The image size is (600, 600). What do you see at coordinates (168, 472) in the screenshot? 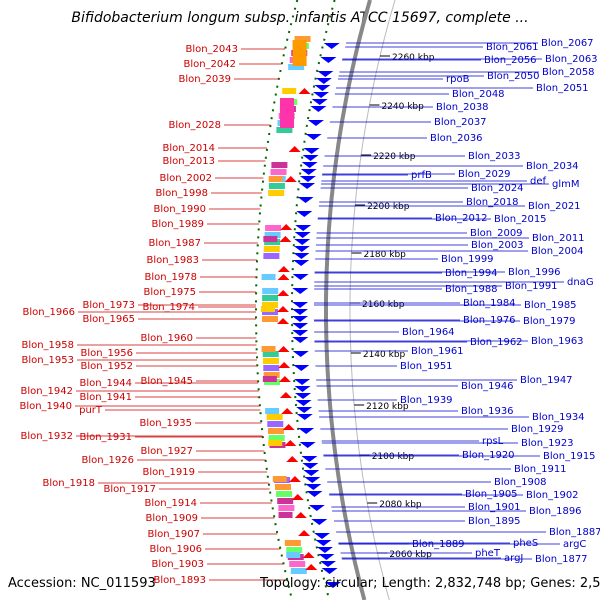
I see `left-gene-label: Blon_1919` at bounding box center [168, 472].